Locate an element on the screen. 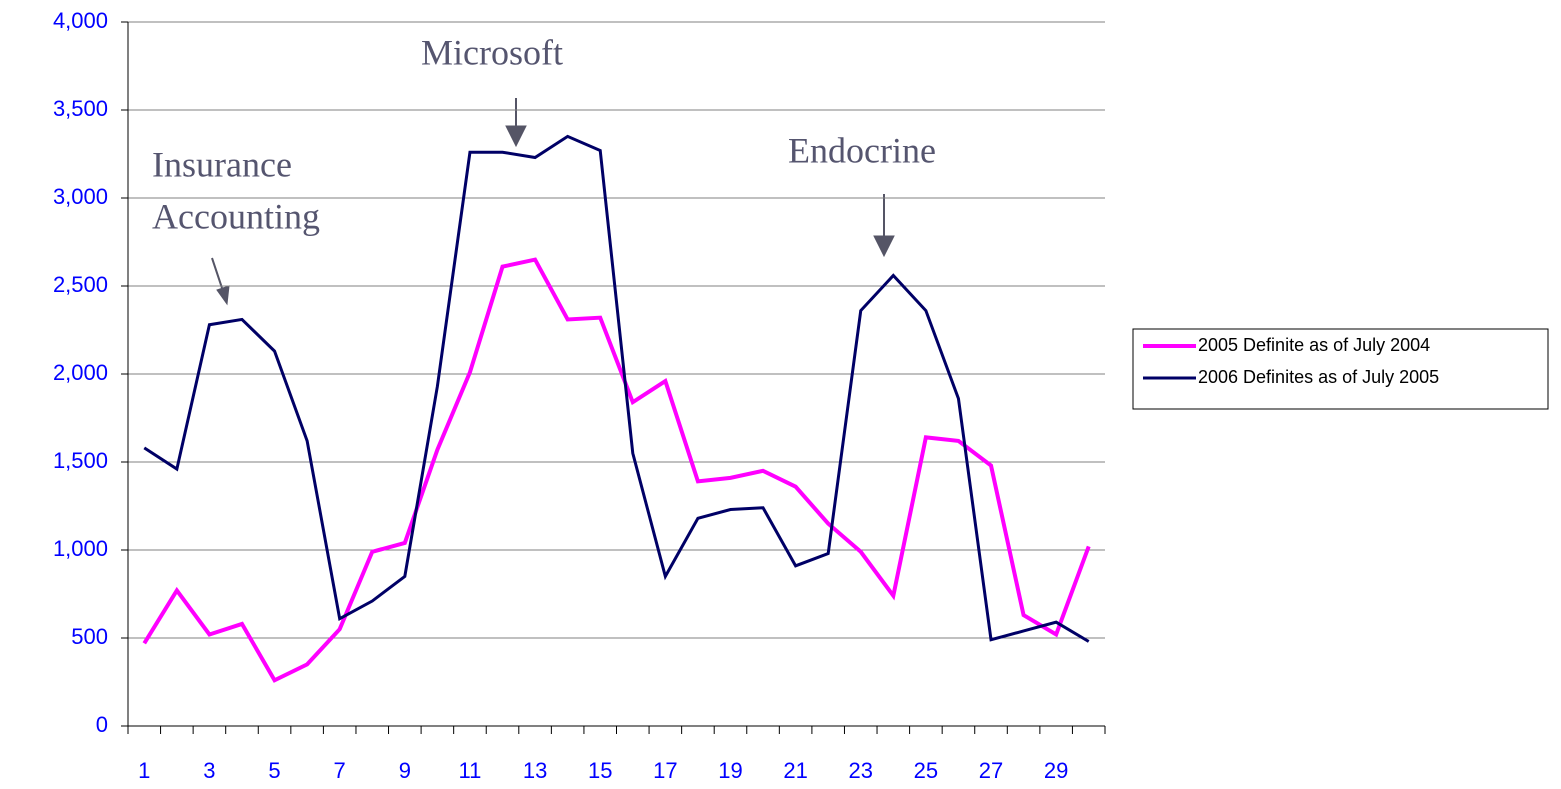 The height and width of the screenshot is (789, 1561). x-tick-label: 15 is located at coordinates (600, 770).